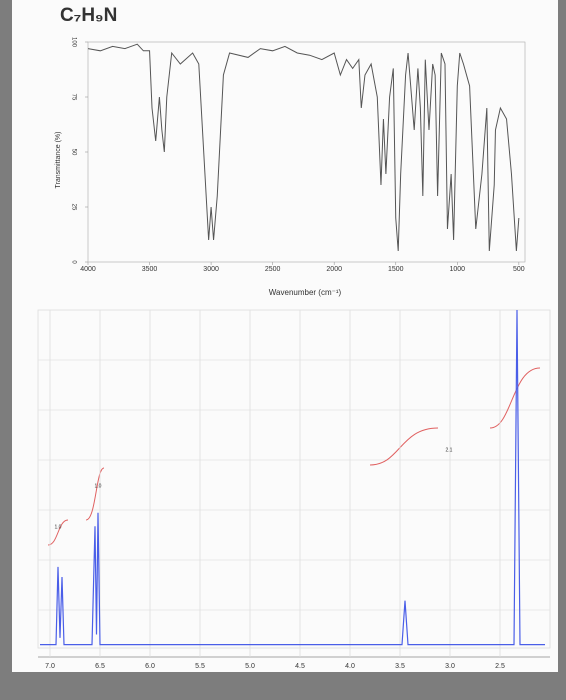 The image size is (566, 700). I want to click on x-tick-label: 500, so click(519, 269).